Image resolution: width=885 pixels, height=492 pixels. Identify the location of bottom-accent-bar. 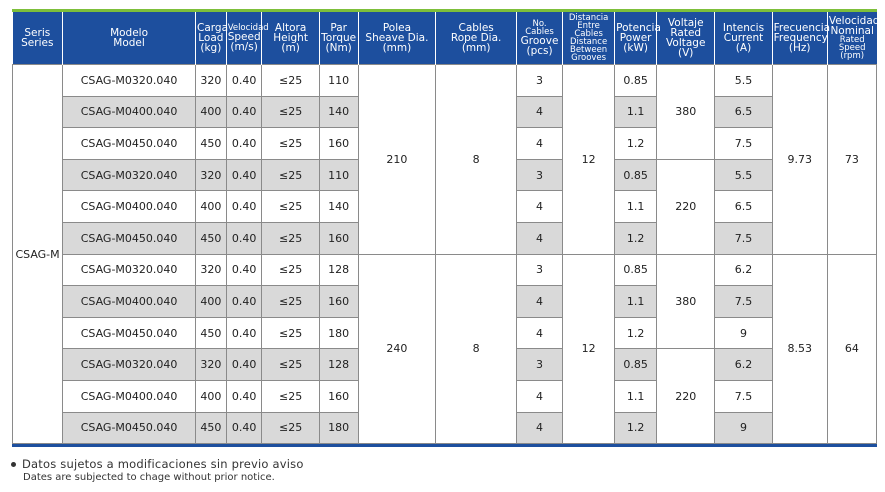
(444, 446).